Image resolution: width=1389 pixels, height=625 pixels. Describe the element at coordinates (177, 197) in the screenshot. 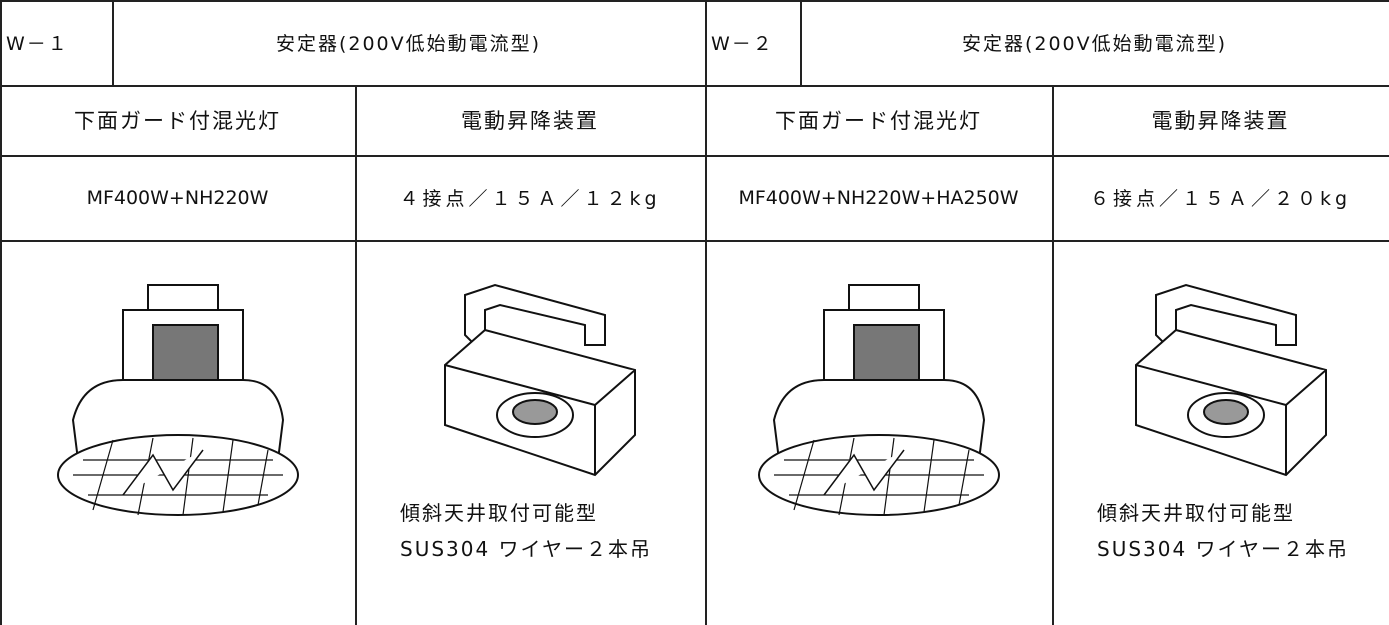

I see `item-spec: MF400W+NH220W` at that location.